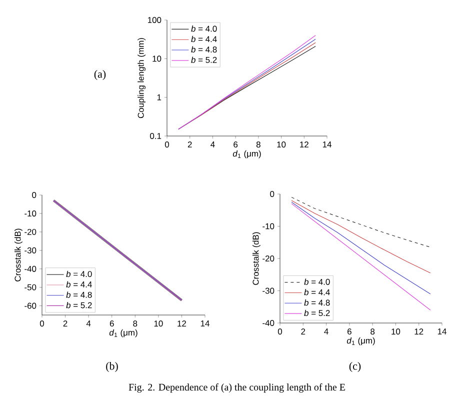 The height and width of the screenshot is (397, 474). What do you see at coordinates (156, 136) in the screenshot?
I see `y-tick-label: 0.1` at bounding box center [156, 136].